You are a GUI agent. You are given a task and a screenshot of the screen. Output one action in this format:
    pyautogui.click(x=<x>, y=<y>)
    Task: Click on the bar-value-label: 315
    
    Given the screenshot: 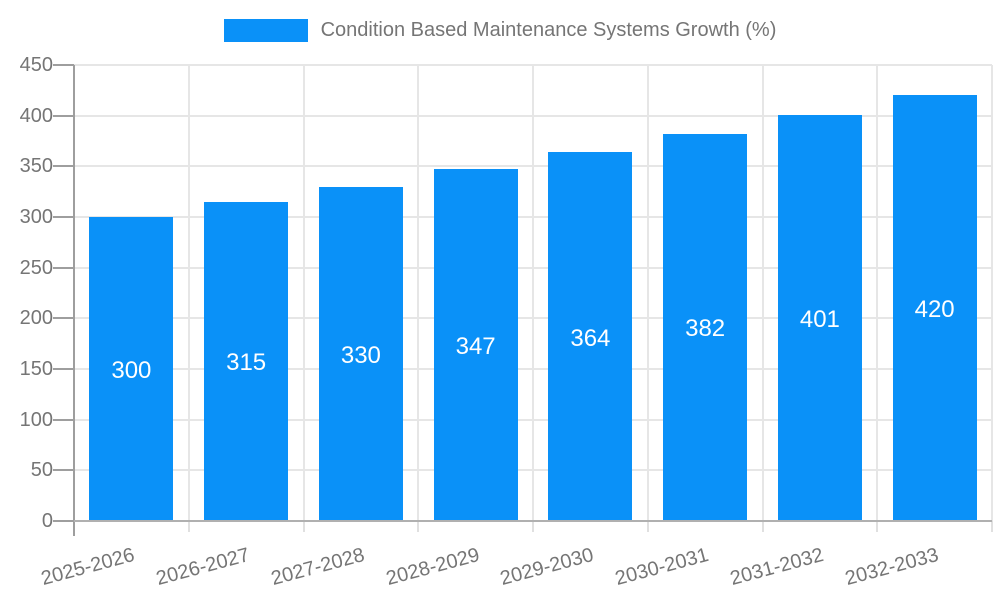 What is the action you would take?
    pyautogui.click(x=246, y=363)
    